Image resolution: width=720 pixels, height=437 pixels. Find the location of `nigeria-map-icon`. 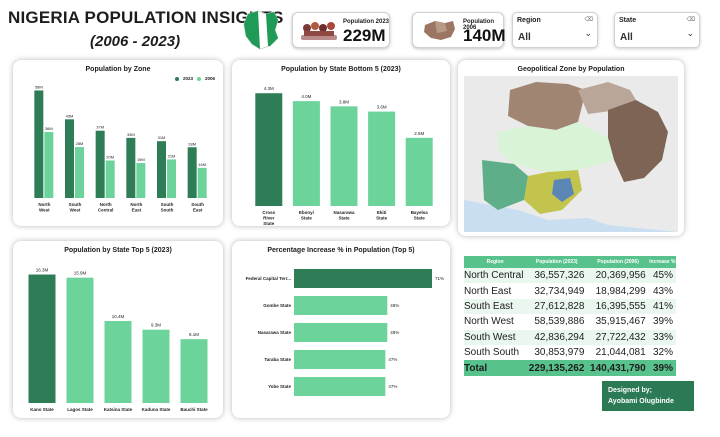

nigeria-map-icon is located at coordinates (439, 30).